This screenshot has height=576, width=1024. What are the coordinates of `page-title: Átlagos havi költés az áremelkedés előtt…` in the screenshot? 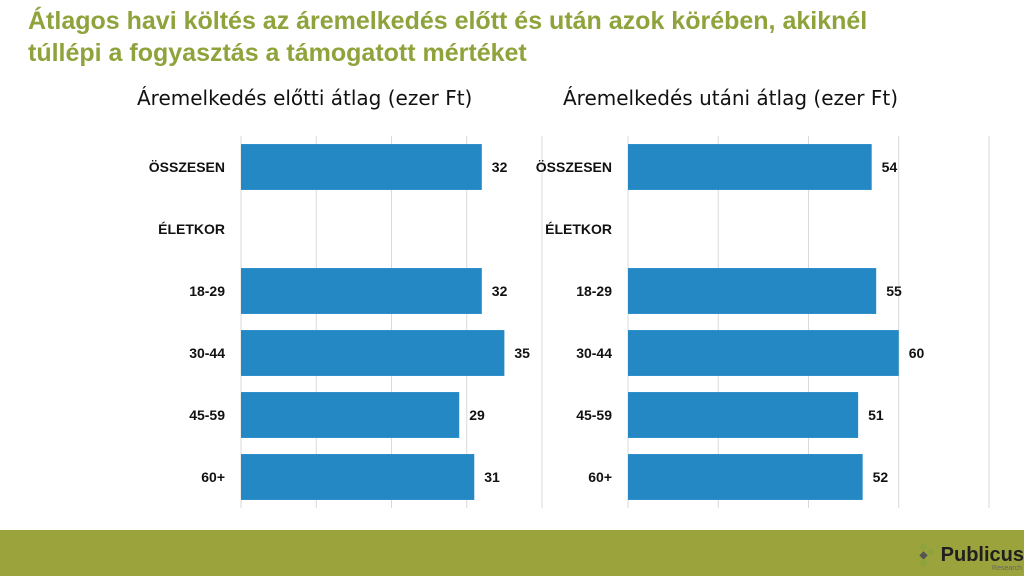 It's located at (448, 37).